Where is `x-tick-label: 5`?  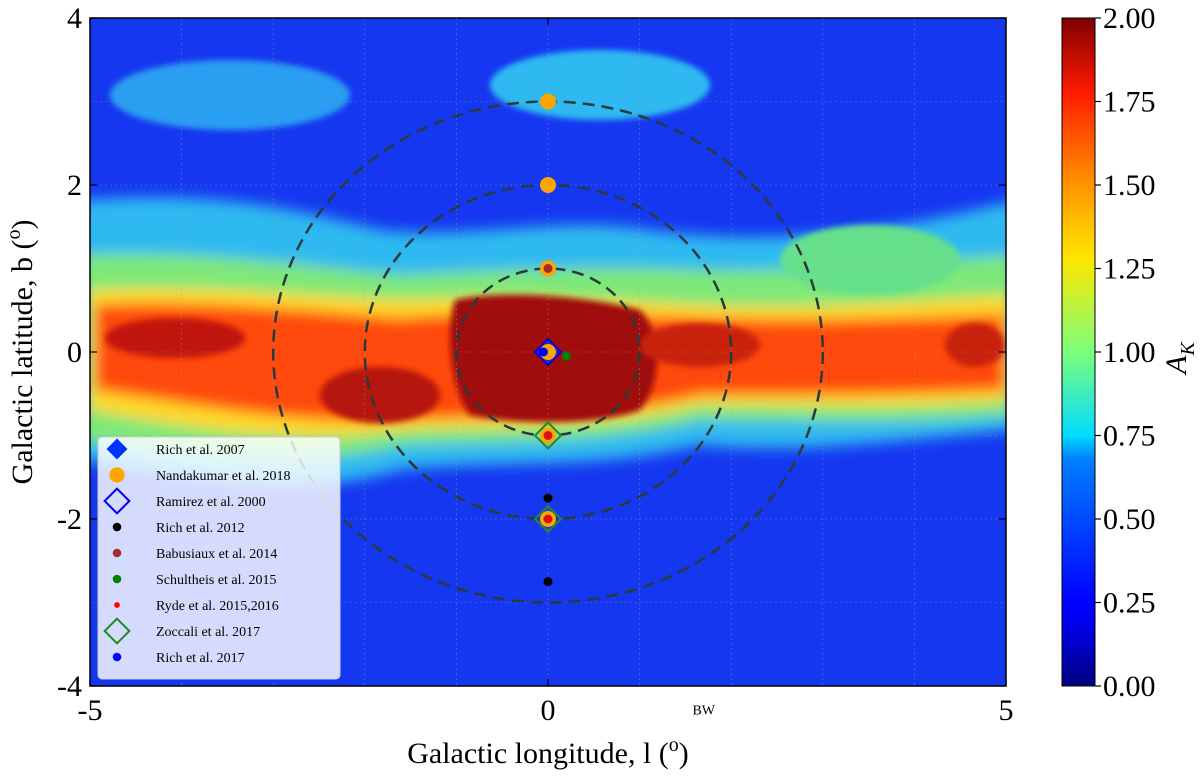
x-tick-label: 5 is located at coordinates (1006, 710).